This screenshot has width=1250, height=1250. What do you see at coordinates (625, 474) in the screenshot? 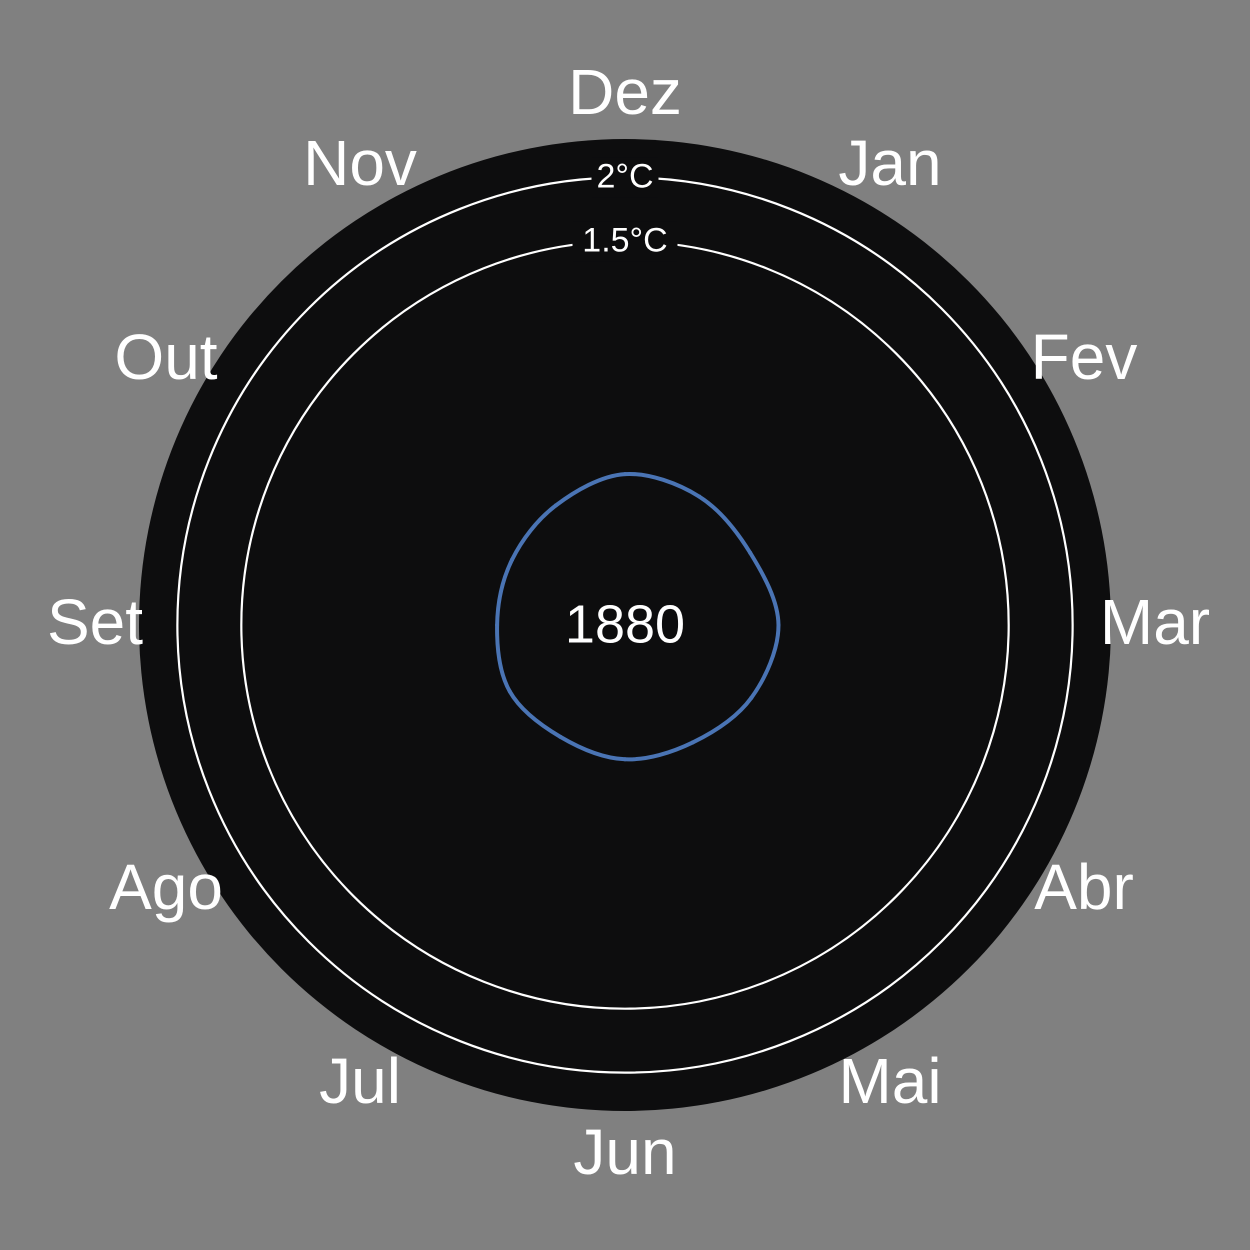
I see `series-point-dez` at bounding box center [625, 474].